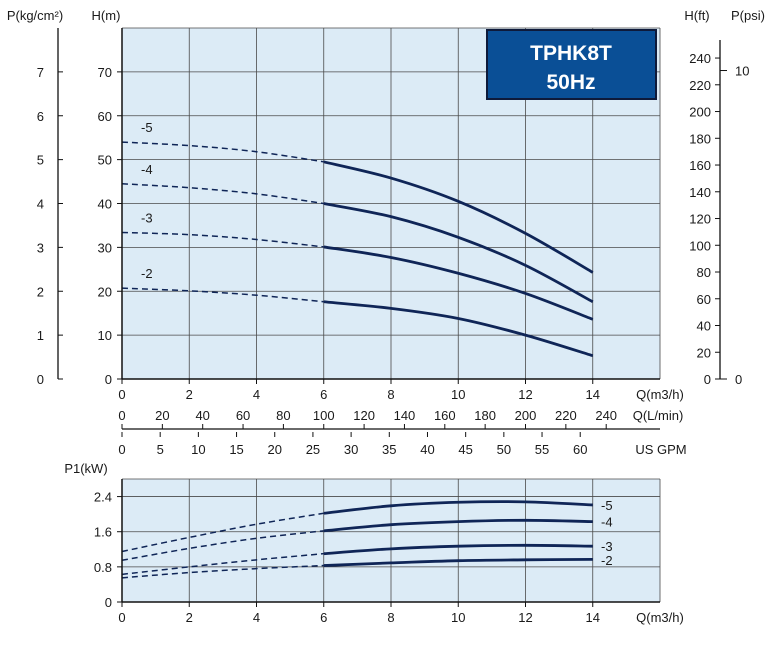 This screenshot has width=768, height=649. Describe the element at coordinates (40, 291) in the screenshot. I see `pressure-kg-tick-label: 2` at that location.